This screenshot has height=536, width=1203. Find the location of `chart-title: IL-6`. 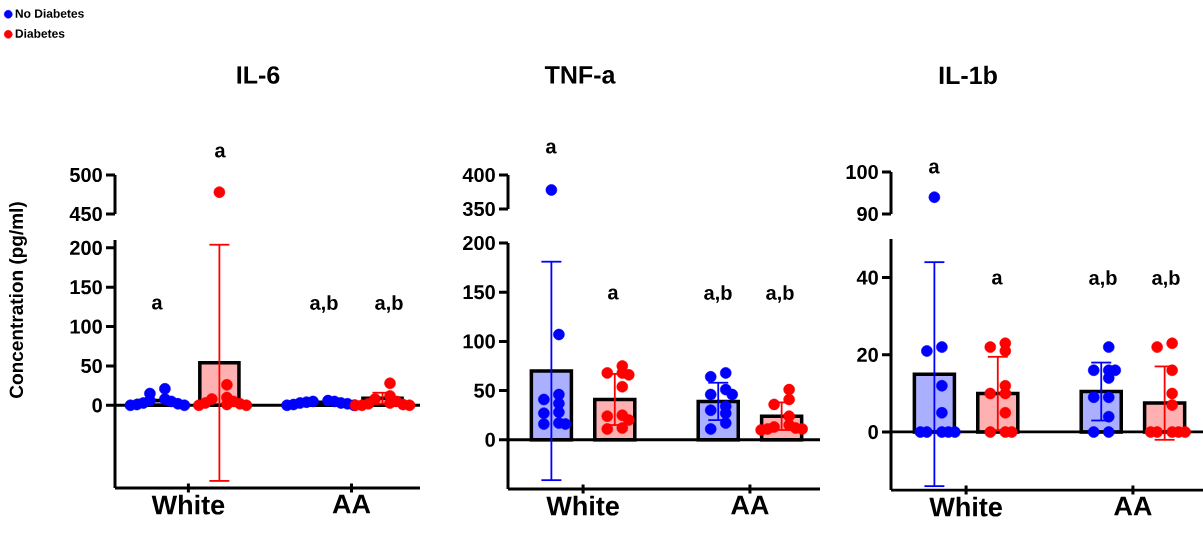

chart-title: IL-6 is located at coordinates (258, 75).